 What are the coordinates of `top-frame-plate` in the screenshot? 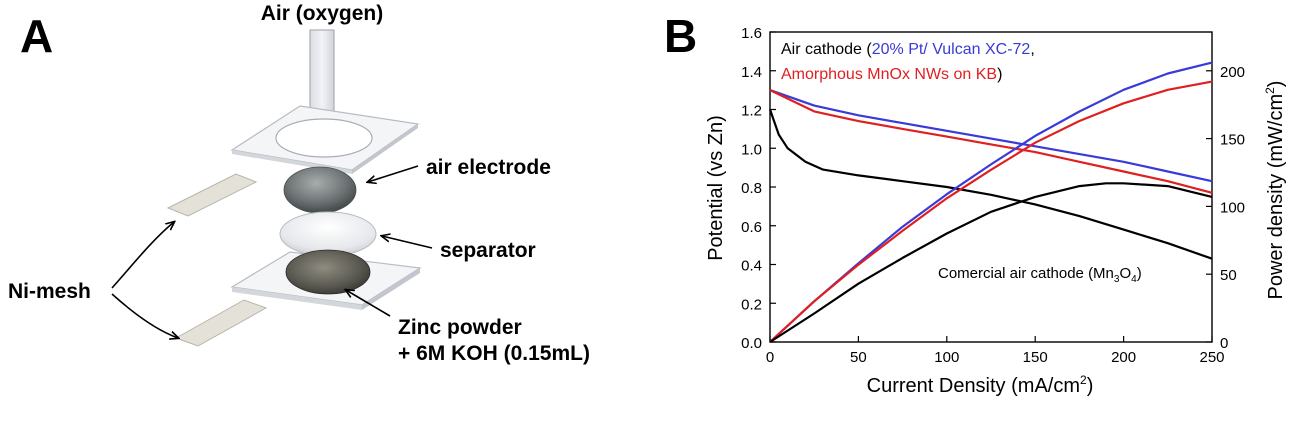 It's located at (325, 139).